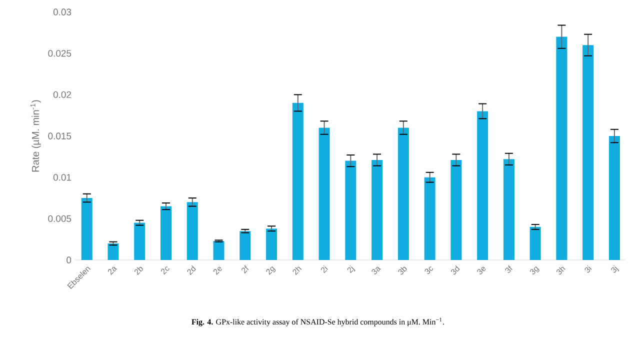 The image size is (637, 339). Describe the element at coordinates (35, 136) in the screenshot. I see `y-axis-title: Rate (µM. min$^{-1}$)` at that location.